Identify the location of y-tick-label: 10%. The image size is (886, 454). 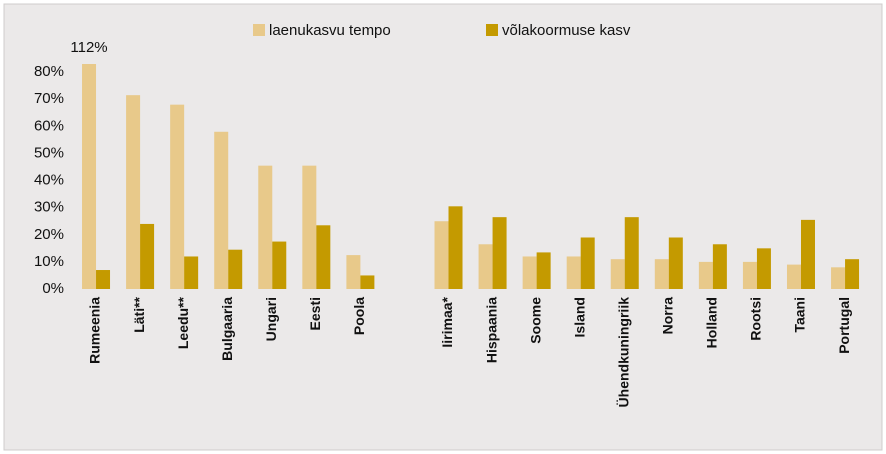
(49, 261).